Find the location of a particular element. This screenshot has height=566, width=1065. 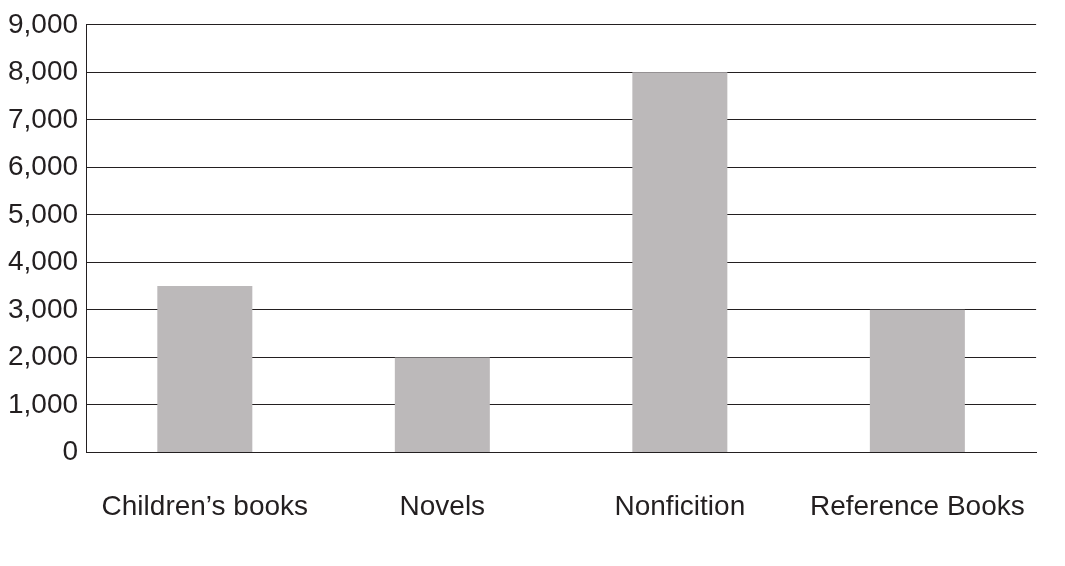

x-tick-label: Reference Books is located at coordinates (917, 505).